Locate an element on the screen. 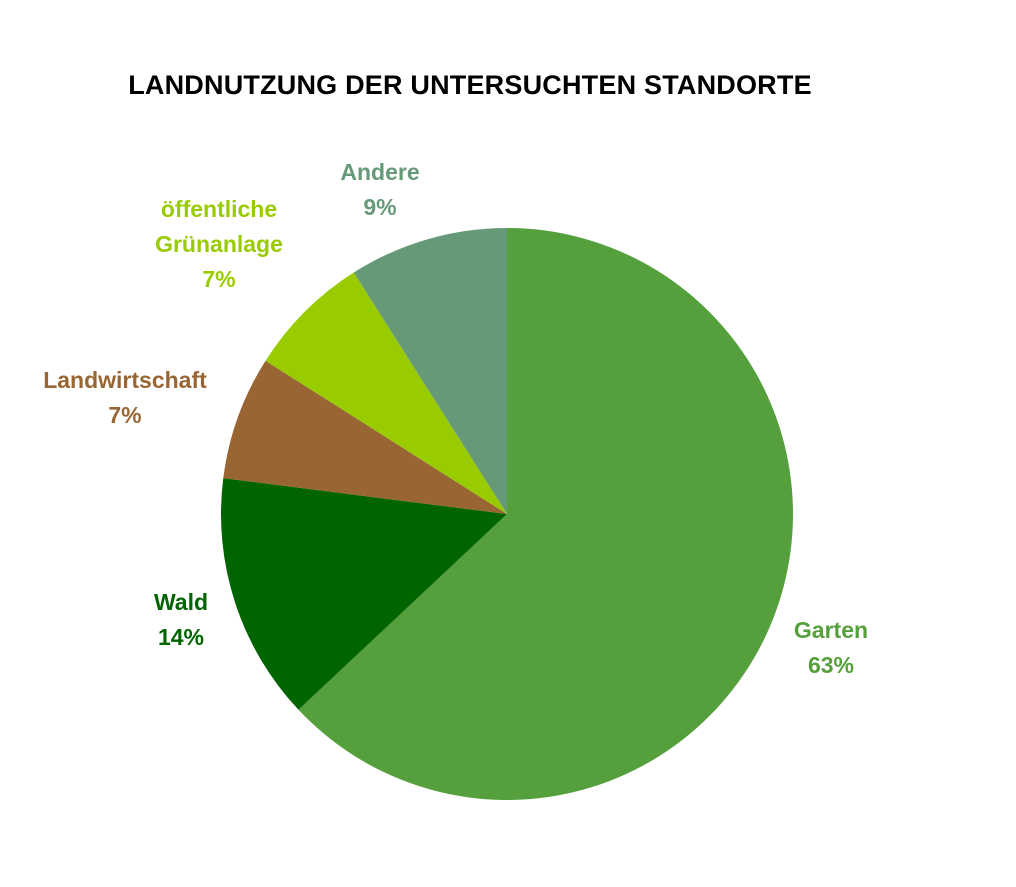 The height and width of the screenshot is (887, 1016). slice-label-wald: Wald 14% is located at coordinates (181, 620).